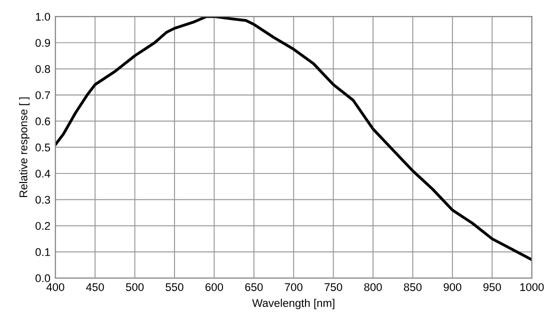 This screenshot has width=554, height=331. I want to click on x-tick-label: 750, so click(333, 287).